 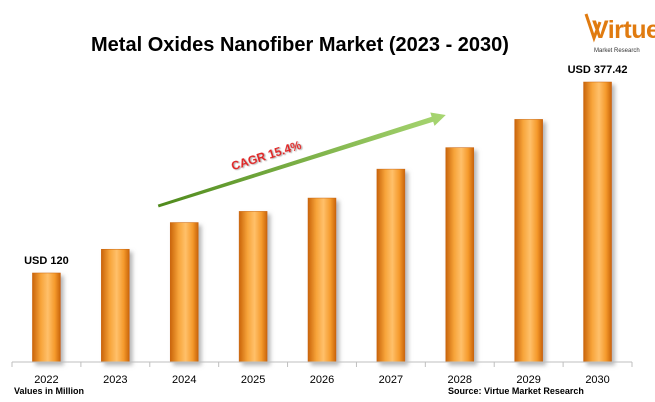 I want to click on x-tick-label-2025: 2025, so click(x=253, y=380).